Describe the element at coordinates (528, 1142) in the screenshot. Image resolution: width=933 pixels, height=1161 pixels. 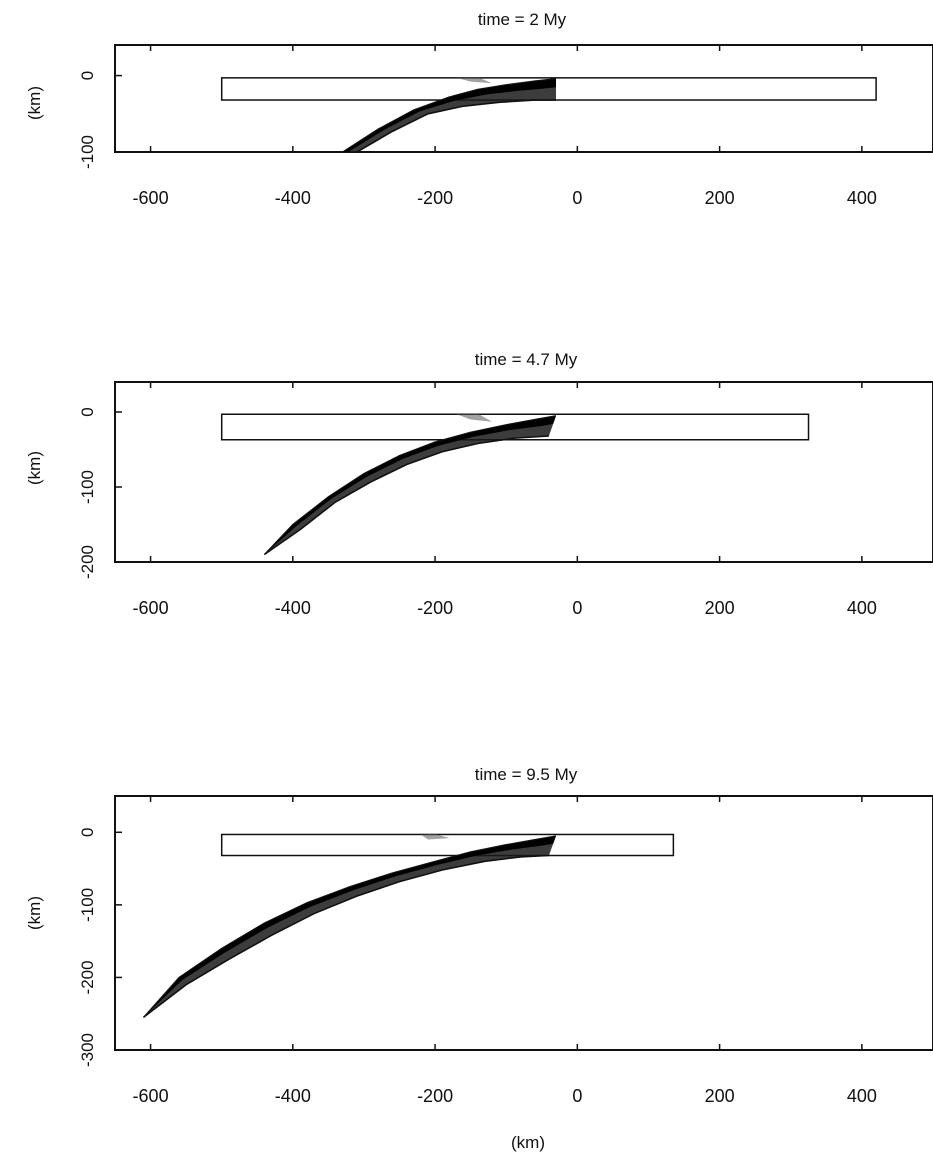
I see `x-axis-label: (km)` at that location.